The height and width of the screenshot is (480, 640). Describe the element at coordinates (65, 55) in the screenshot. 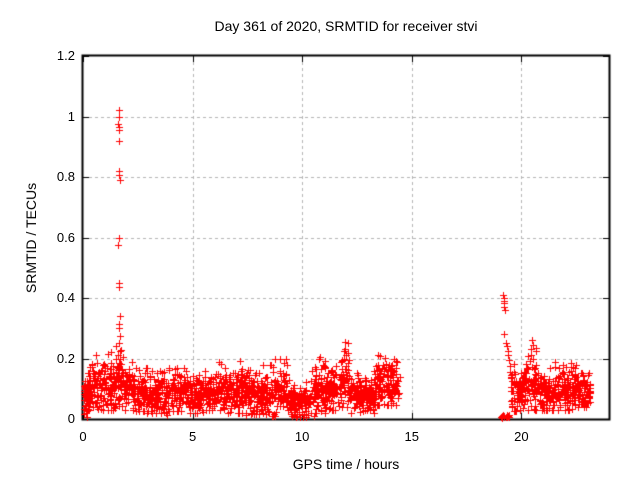

I see `y-tick-label: 1.2` at that location.